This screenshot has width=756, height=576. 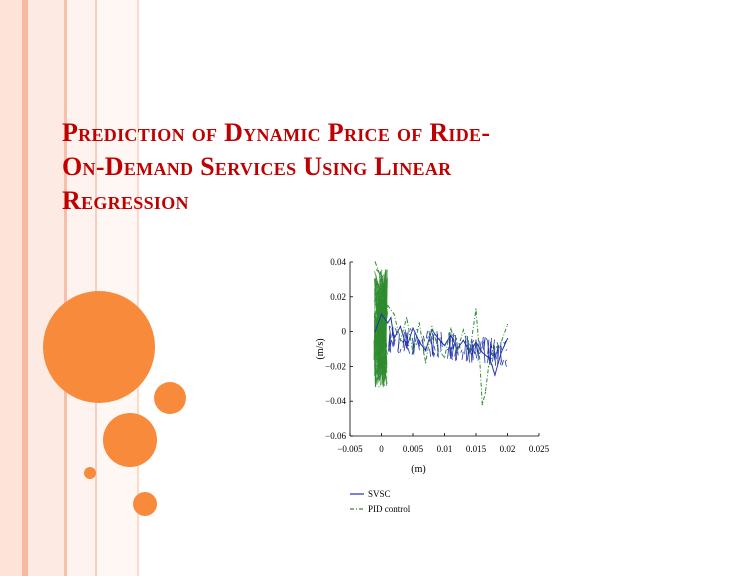 What do you see at coordinates (99, 347) in the screenshot?
I see `decor-circle-large` at bounding box center [99, 347].